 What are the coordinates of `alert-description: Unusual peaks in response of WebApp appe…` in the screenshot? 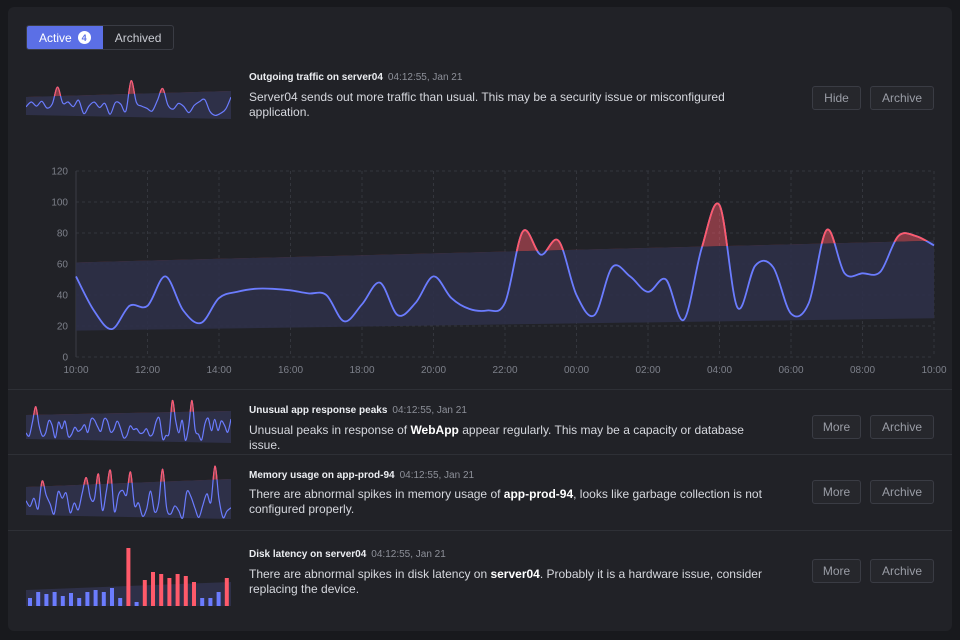 It's located at (509, 438).